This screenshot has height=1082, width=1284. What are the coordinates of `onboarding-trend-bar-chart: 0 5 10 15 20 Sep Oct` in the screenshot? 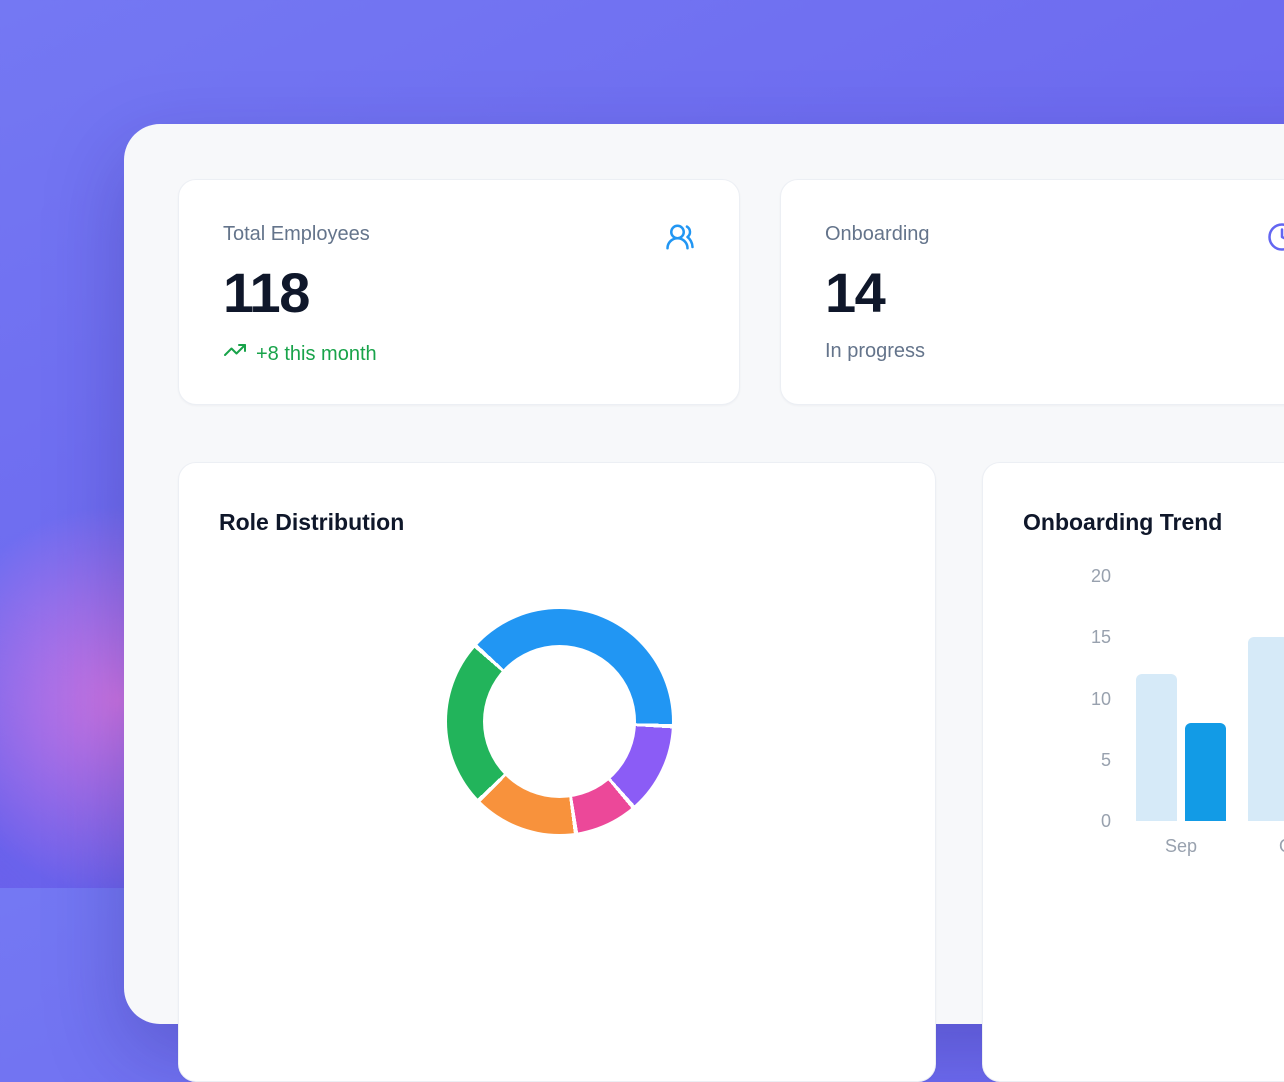 It's located at (1133, 772).